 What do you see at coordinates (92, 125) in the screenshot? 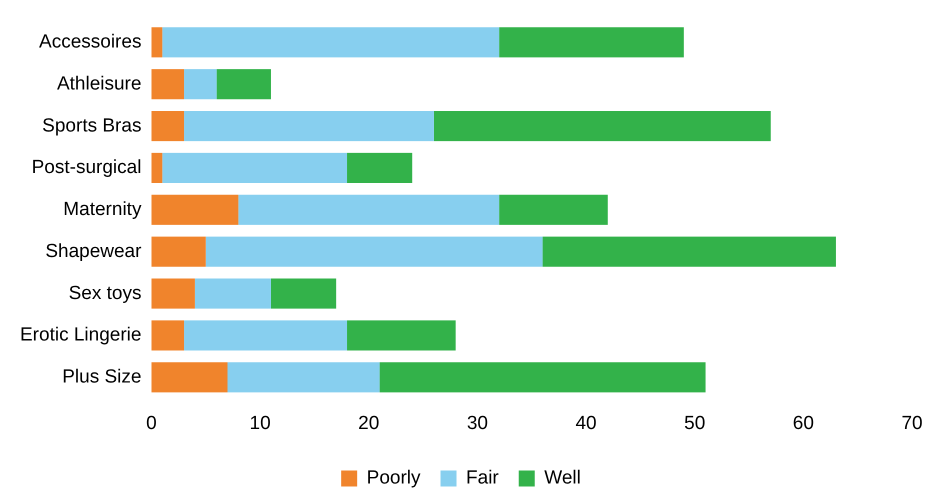
I see `y-tick-label: Sports Bras` at bounding box center [92, 125].